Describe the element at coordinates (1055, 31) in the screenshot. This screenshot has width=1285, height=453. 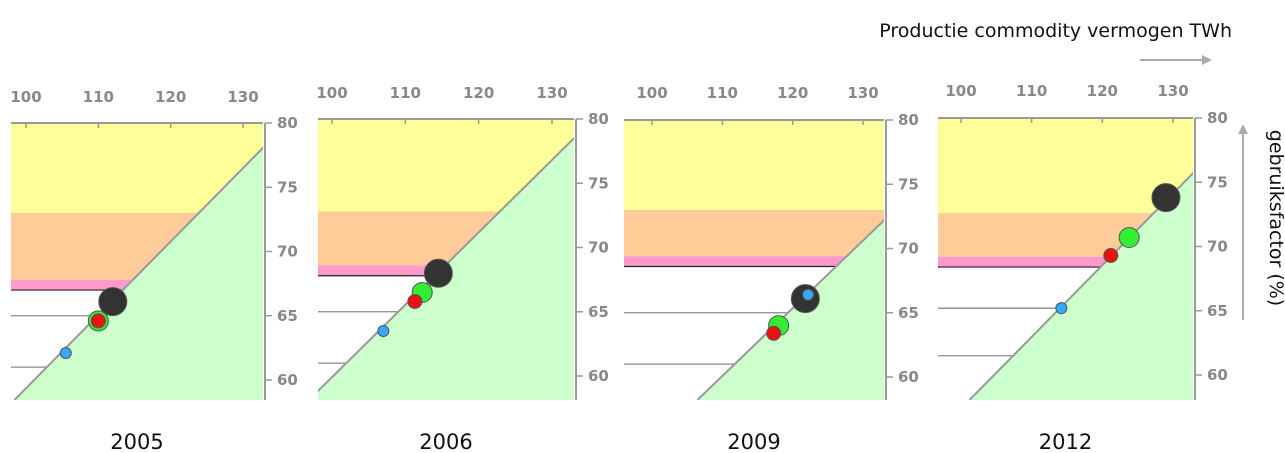
I see `x-axis-title: Productie commodity vermogen TWh` at that location.